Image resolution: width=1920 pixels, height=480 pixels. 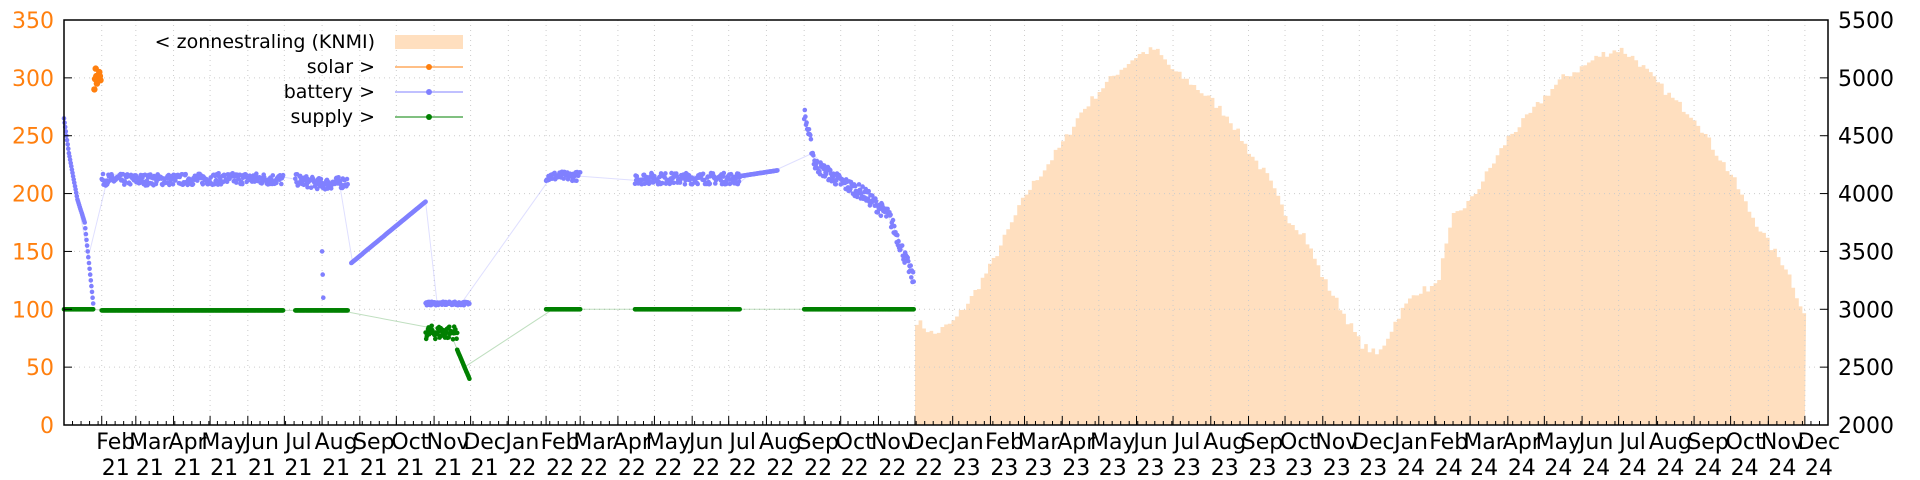 I want to click on x-tick-label-month: Dec, so click(x=1373, y=442).